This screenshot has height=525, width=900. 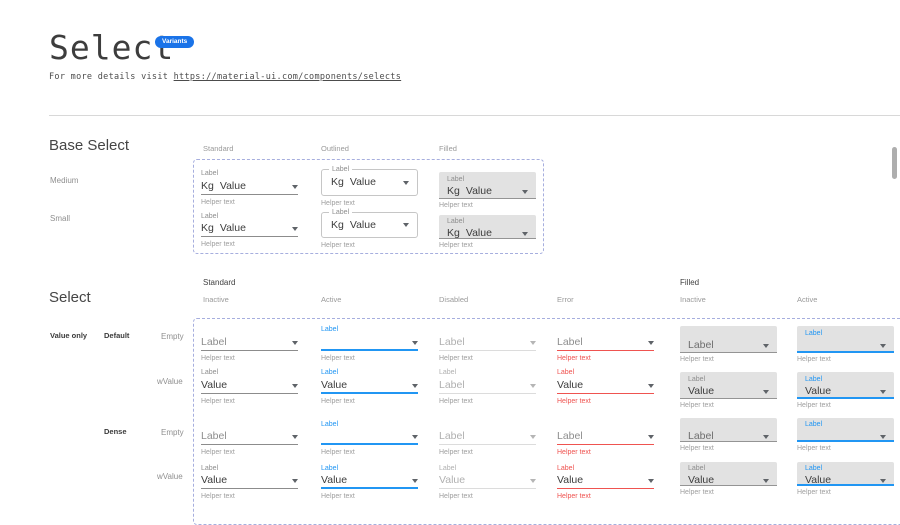 I want to click on base-row-medium: Medium, so click(x=64, y=180).